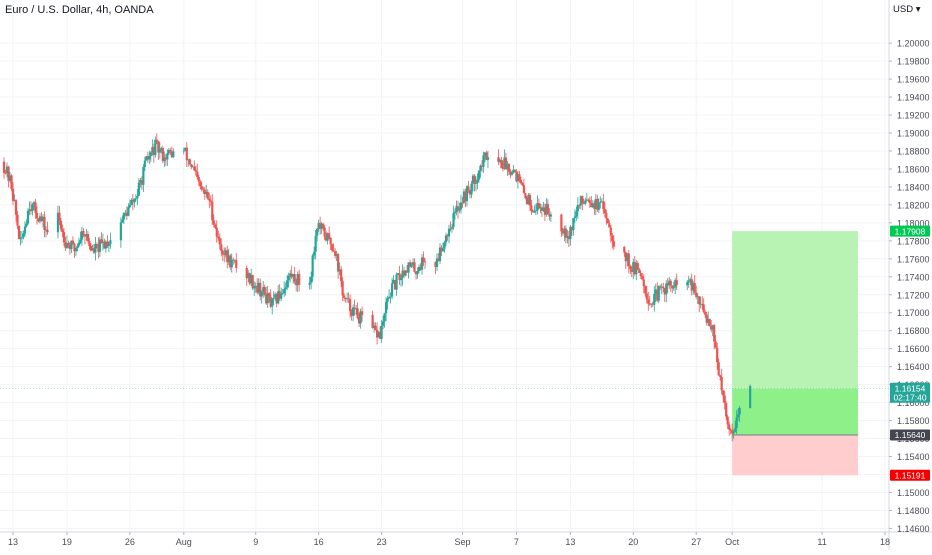 The image size is (932, 555). I want to click on stop-price-label: 1.15191, so click(910, 475).